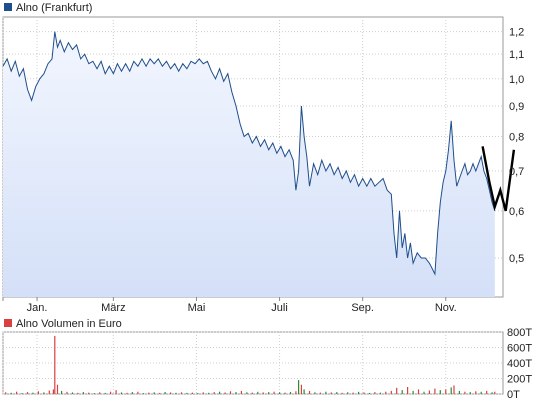 The width and height of the screenshot is (545, 401). I want to click on price-x-tick-label: Nov., so click(446, 308).